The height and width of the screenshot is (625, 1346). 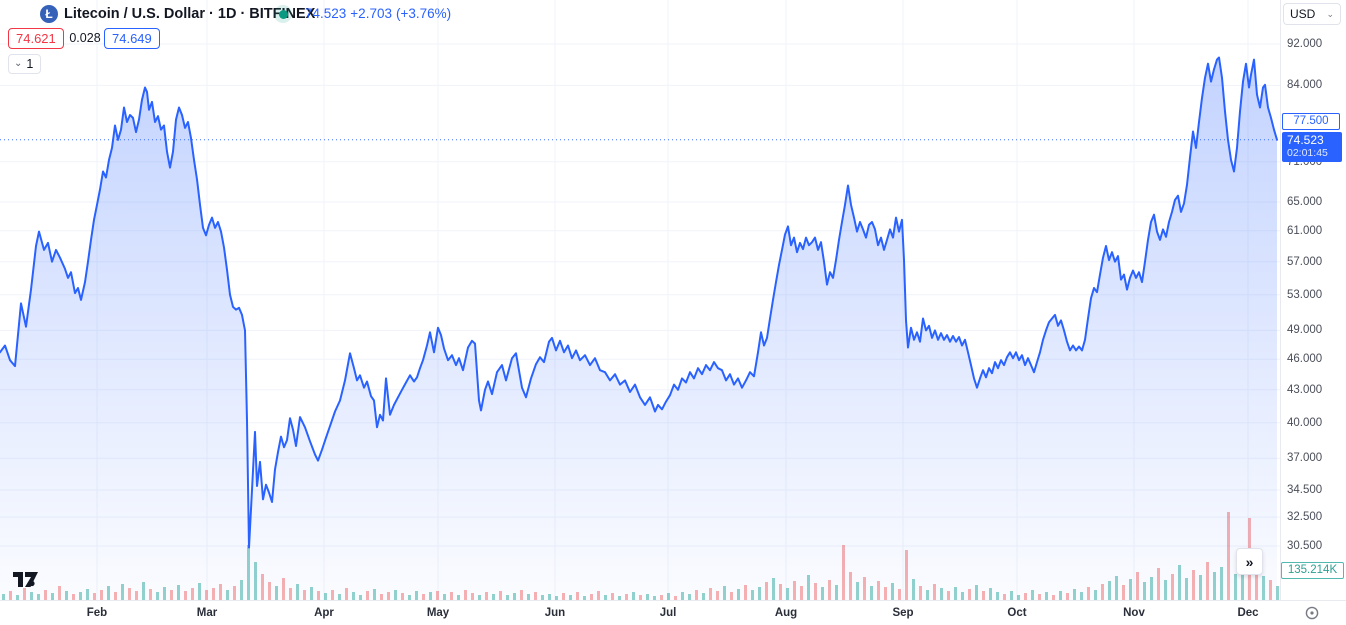 What do you see at coordinates (1311, 121) in the screenshot?
I see `price-alert-label: 77.500` at bounding box center [1311, 121].